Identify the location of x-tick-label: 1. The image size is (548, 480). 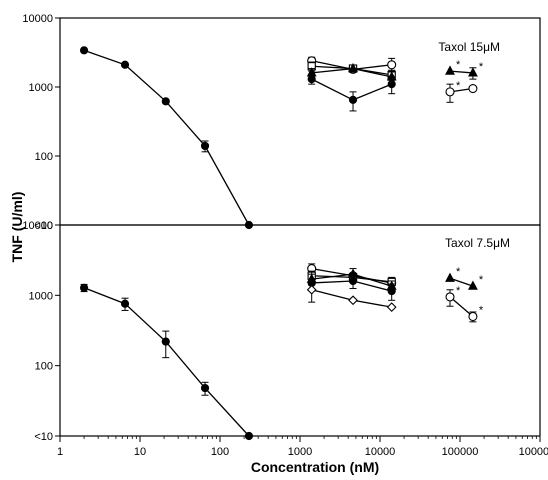
(60, 452).